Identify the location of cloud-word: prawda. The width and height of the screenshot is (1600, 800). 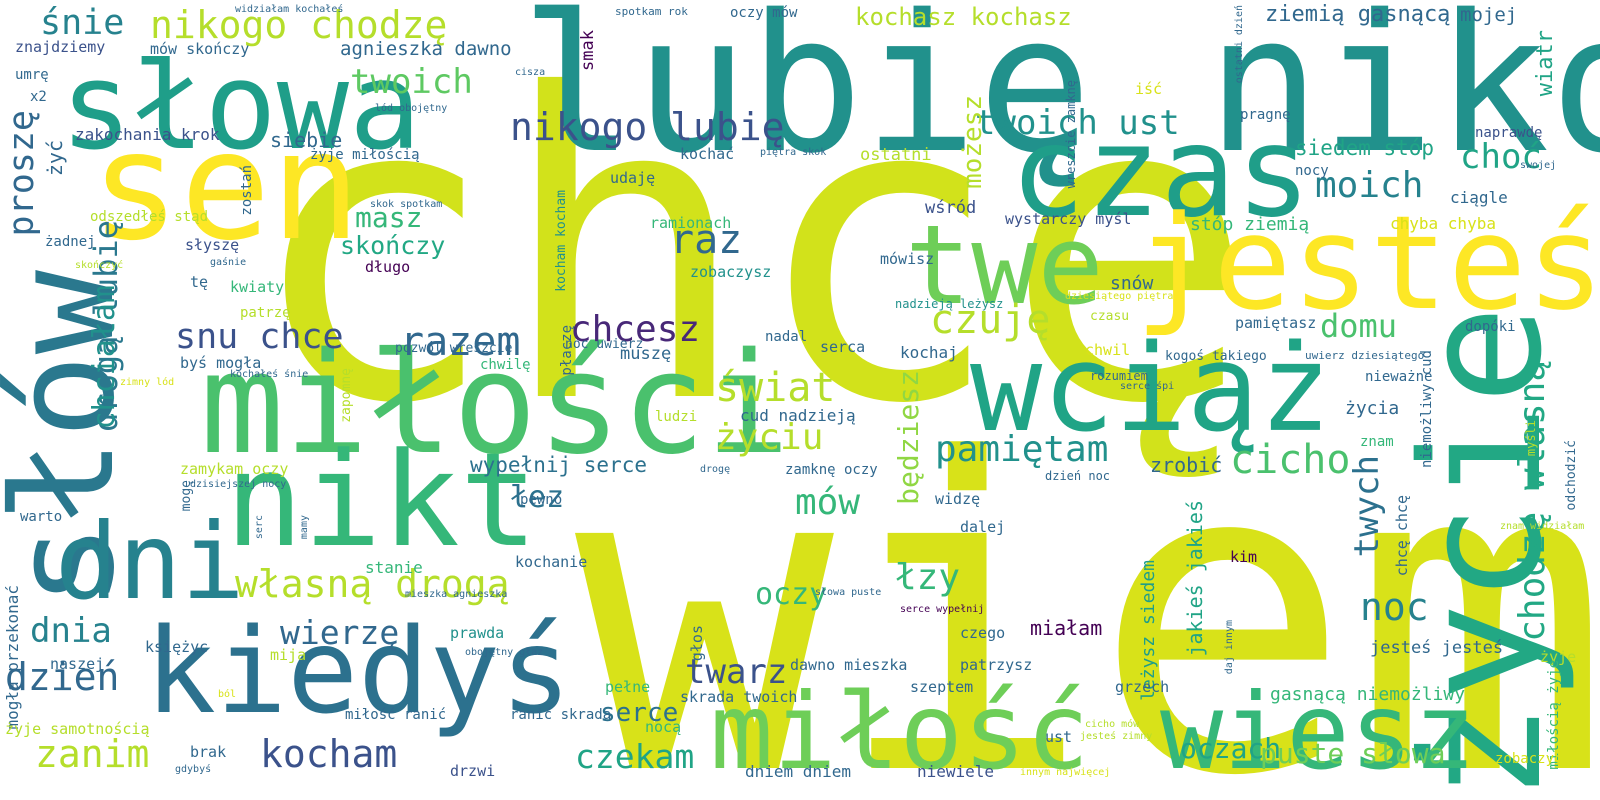
(477, 633).